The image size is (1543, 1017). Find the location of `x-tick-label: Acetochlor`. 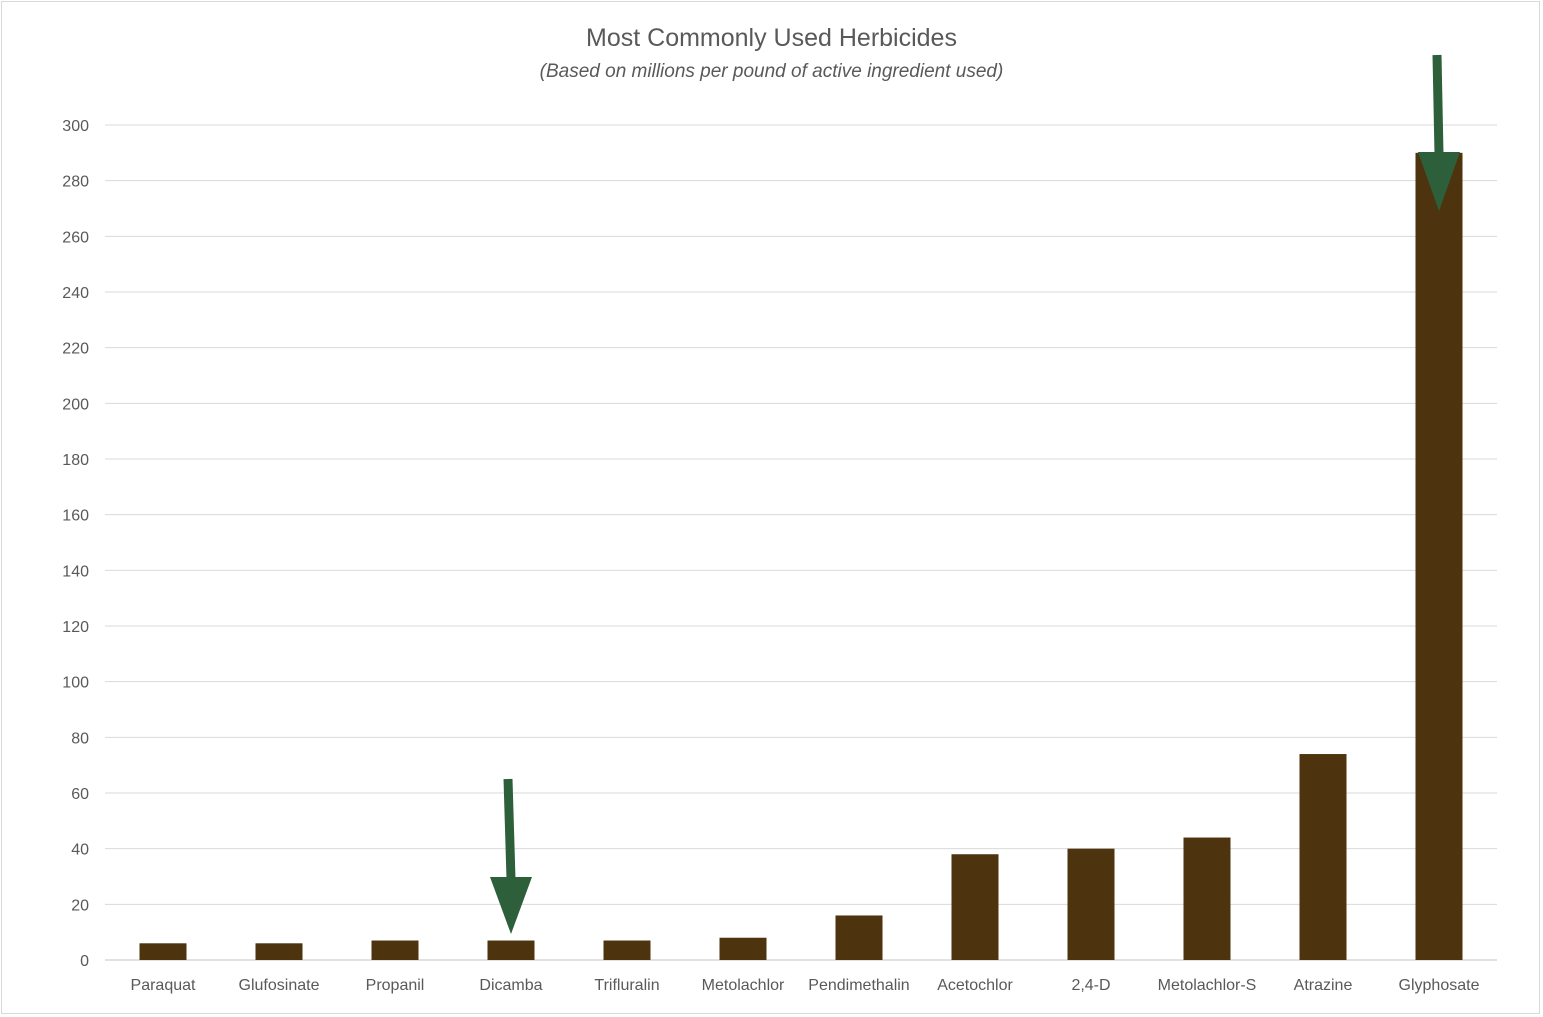

x-tick-label: Acetochlor is located at coordinates (975, 985).